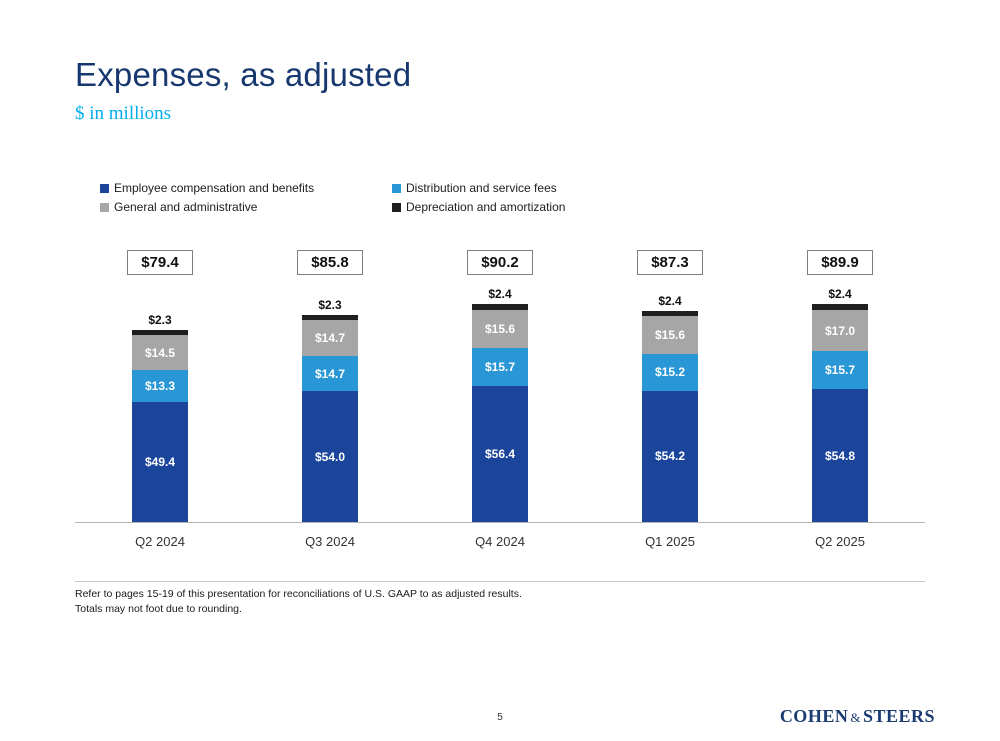  I want to click on cohen-steers-logo: COHEN & STEERS, so click(857, 716).